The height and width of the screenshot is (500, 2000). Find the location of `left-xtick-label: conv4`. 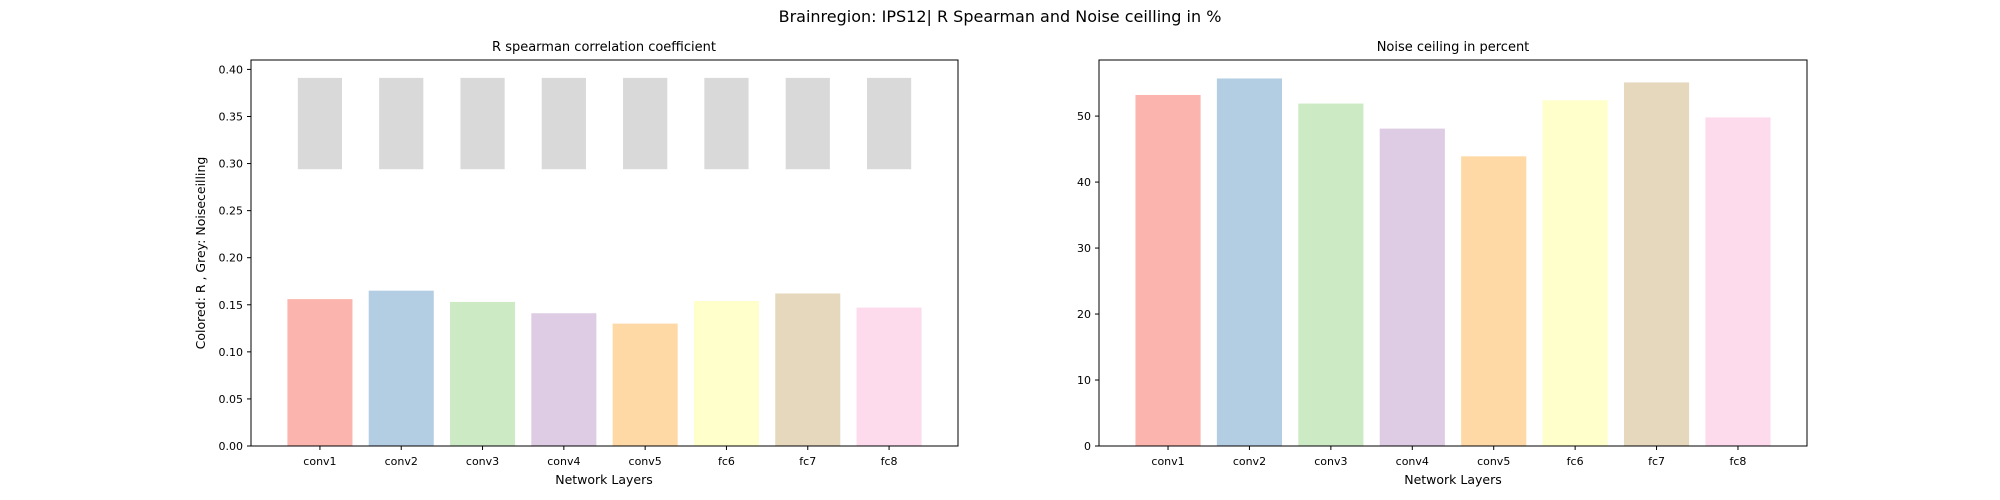

left-xtick-label: conv4 is located at coordinates (563, 461).